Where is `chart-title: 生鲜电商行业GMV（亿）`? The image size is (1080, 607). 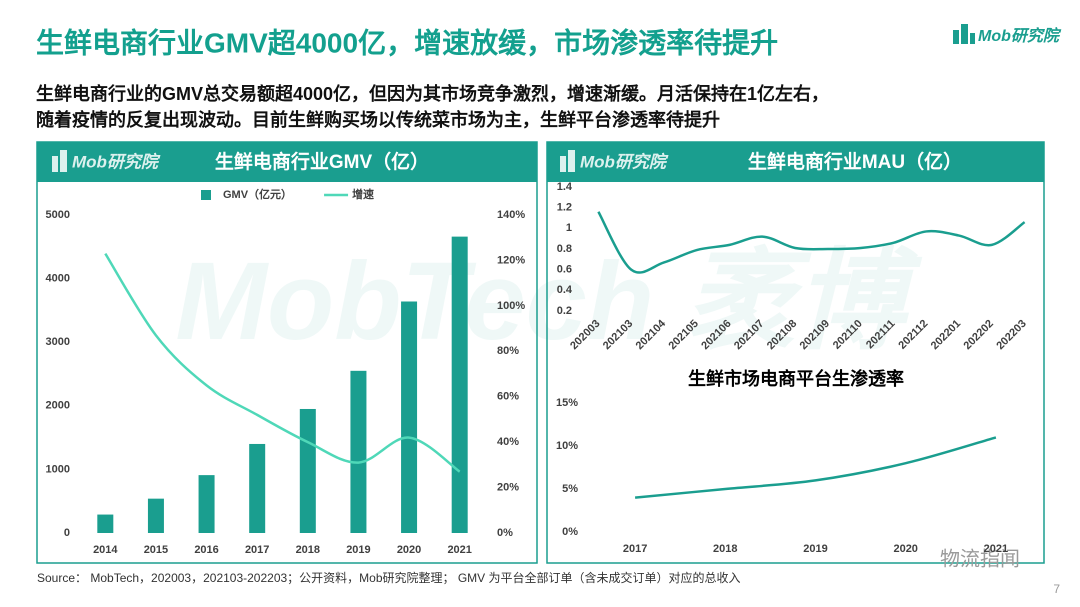 chart-title: 生鲜电商行业GMV（亿） is located at coordinates (322, 161).